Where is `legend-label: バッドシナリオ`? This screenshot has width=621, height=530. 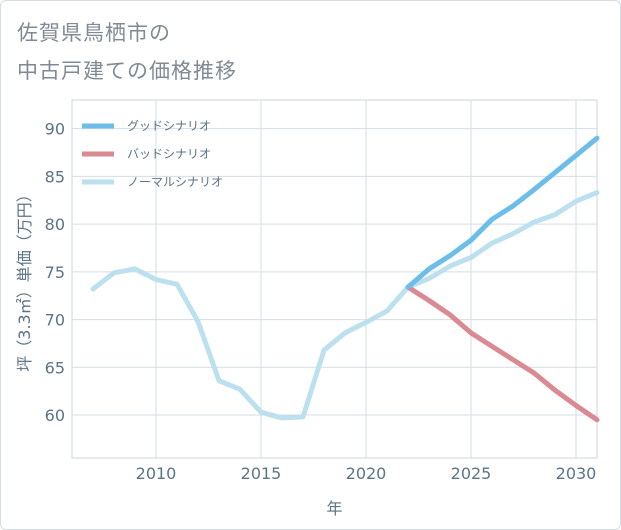
legend-label: バッドシナリオ is located at coordinates (169, 154).